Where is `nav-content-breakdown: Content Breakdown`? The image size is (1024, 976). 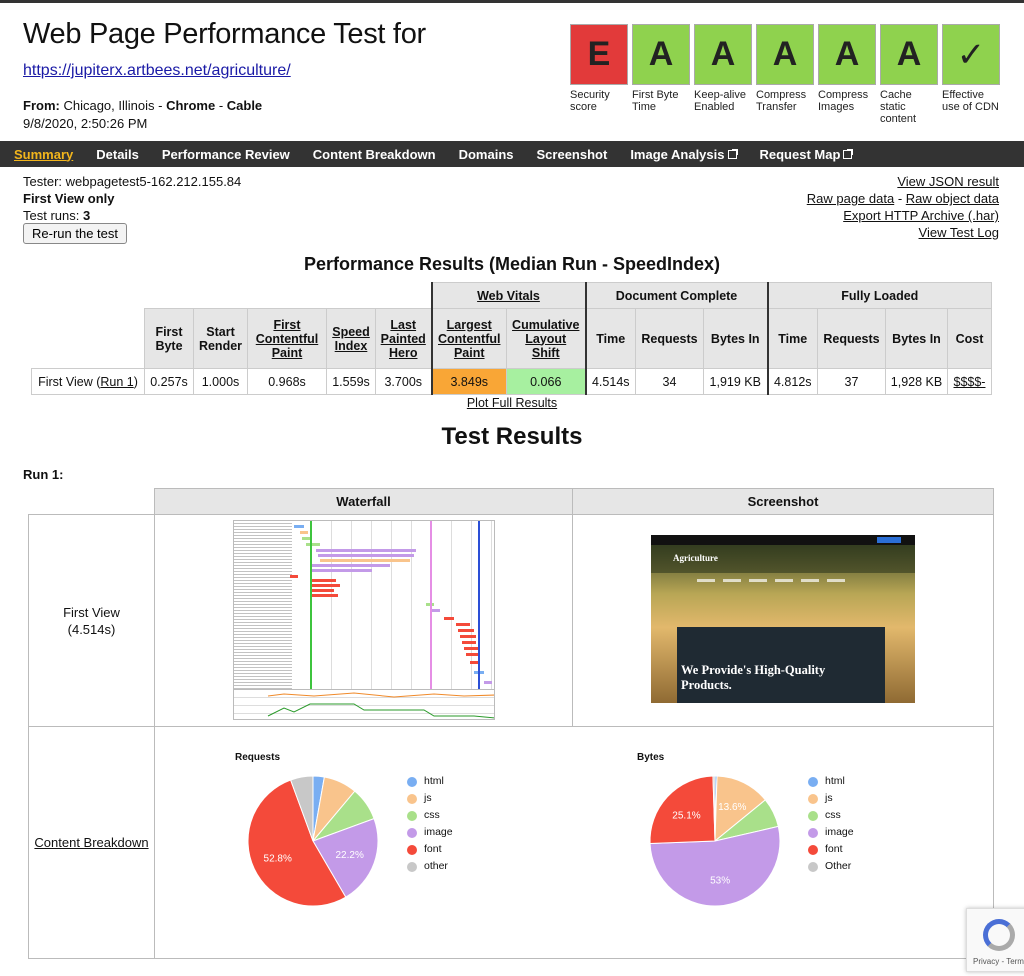 nav-content-breakdown: Content Breakdown is located at coordinates (374, 154).